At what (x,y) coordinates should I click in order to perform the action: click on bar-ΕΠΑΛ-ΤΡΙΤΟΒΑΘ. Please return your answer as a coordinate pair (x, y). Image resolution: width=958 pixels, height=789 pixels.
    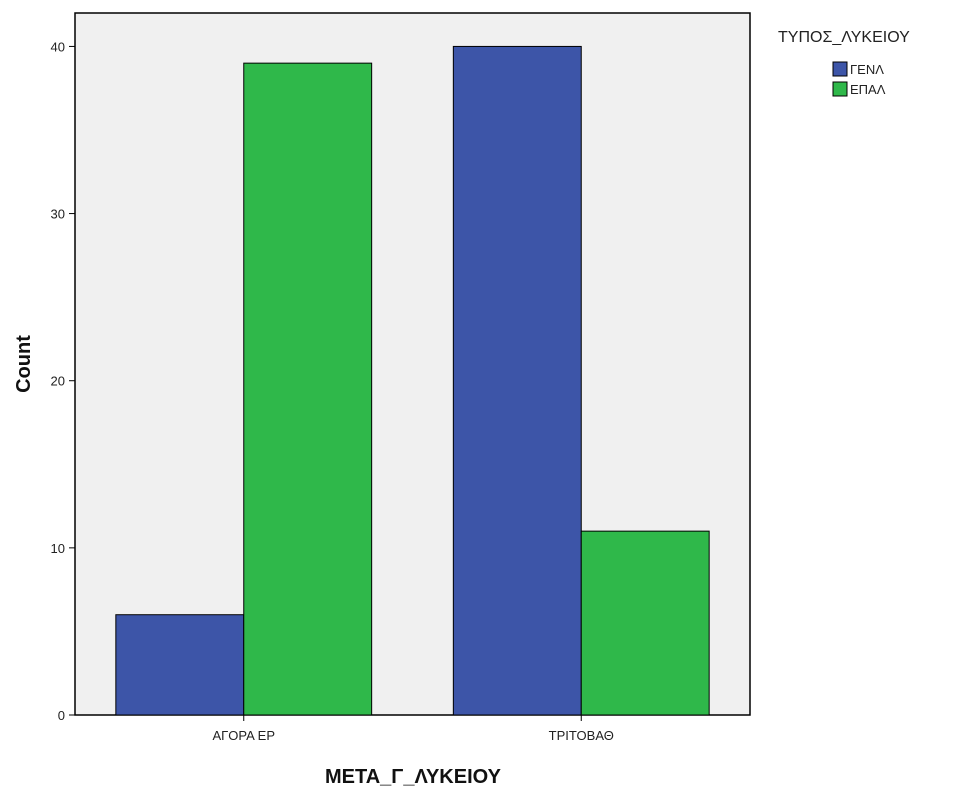
    Looking at the image, I should click on (645, 623).